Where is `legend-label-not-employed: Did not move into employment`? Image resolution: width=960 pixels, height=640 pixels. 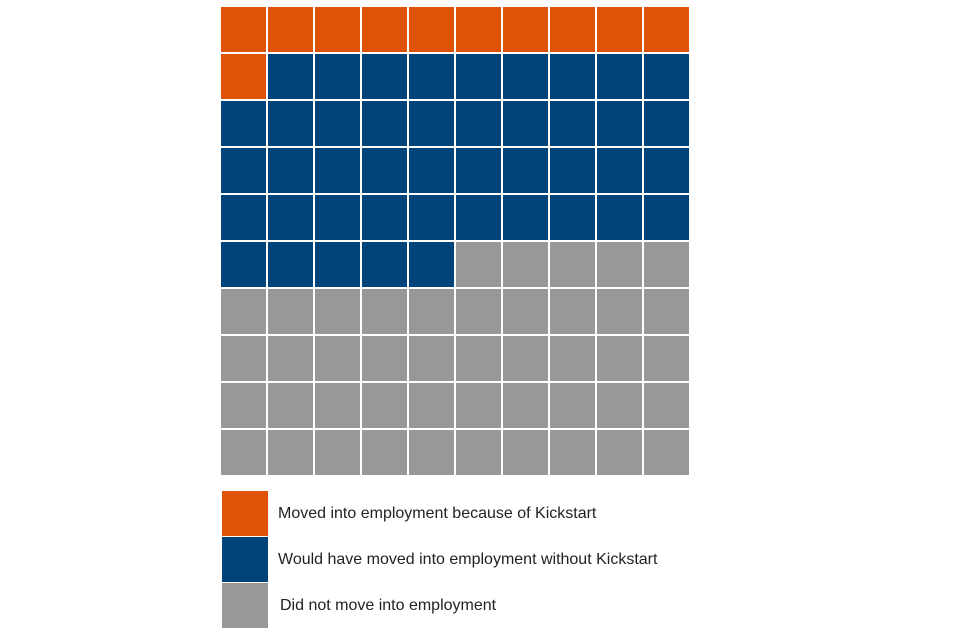 legend-label-not-employed: Did not move into employment is located at coordinates (388, 605).